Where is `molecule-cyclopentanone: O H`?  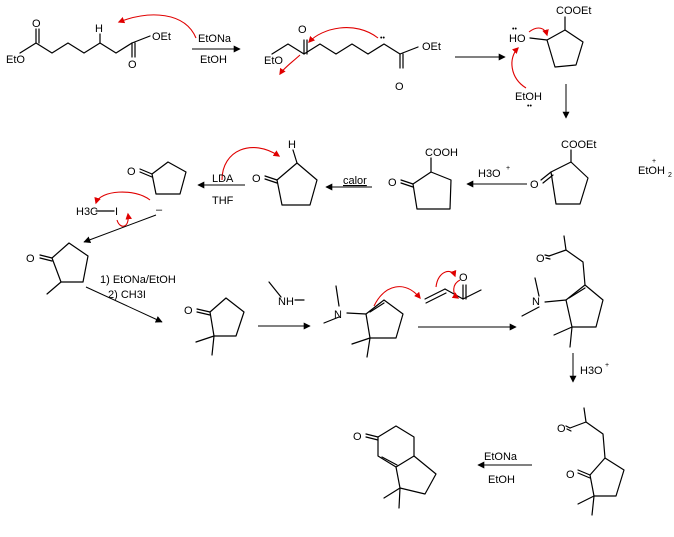 molecule-cyclopentanone: O H is located at coordinates (269, 172).